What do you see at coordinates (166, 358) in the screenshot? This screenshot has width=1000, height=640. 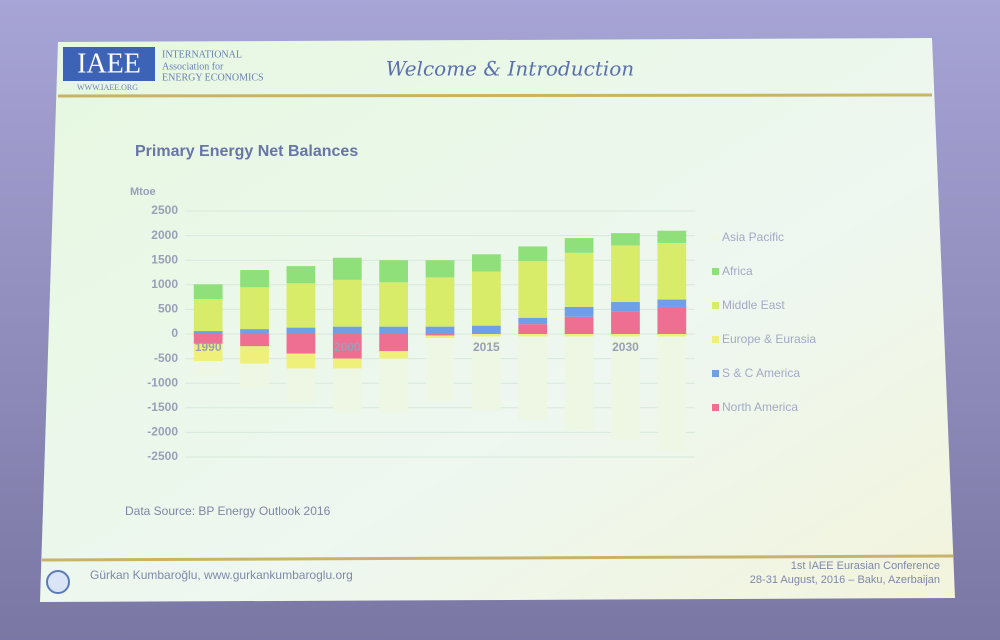 I see `y-tick-label: -500` at bounding box center [166, 358].